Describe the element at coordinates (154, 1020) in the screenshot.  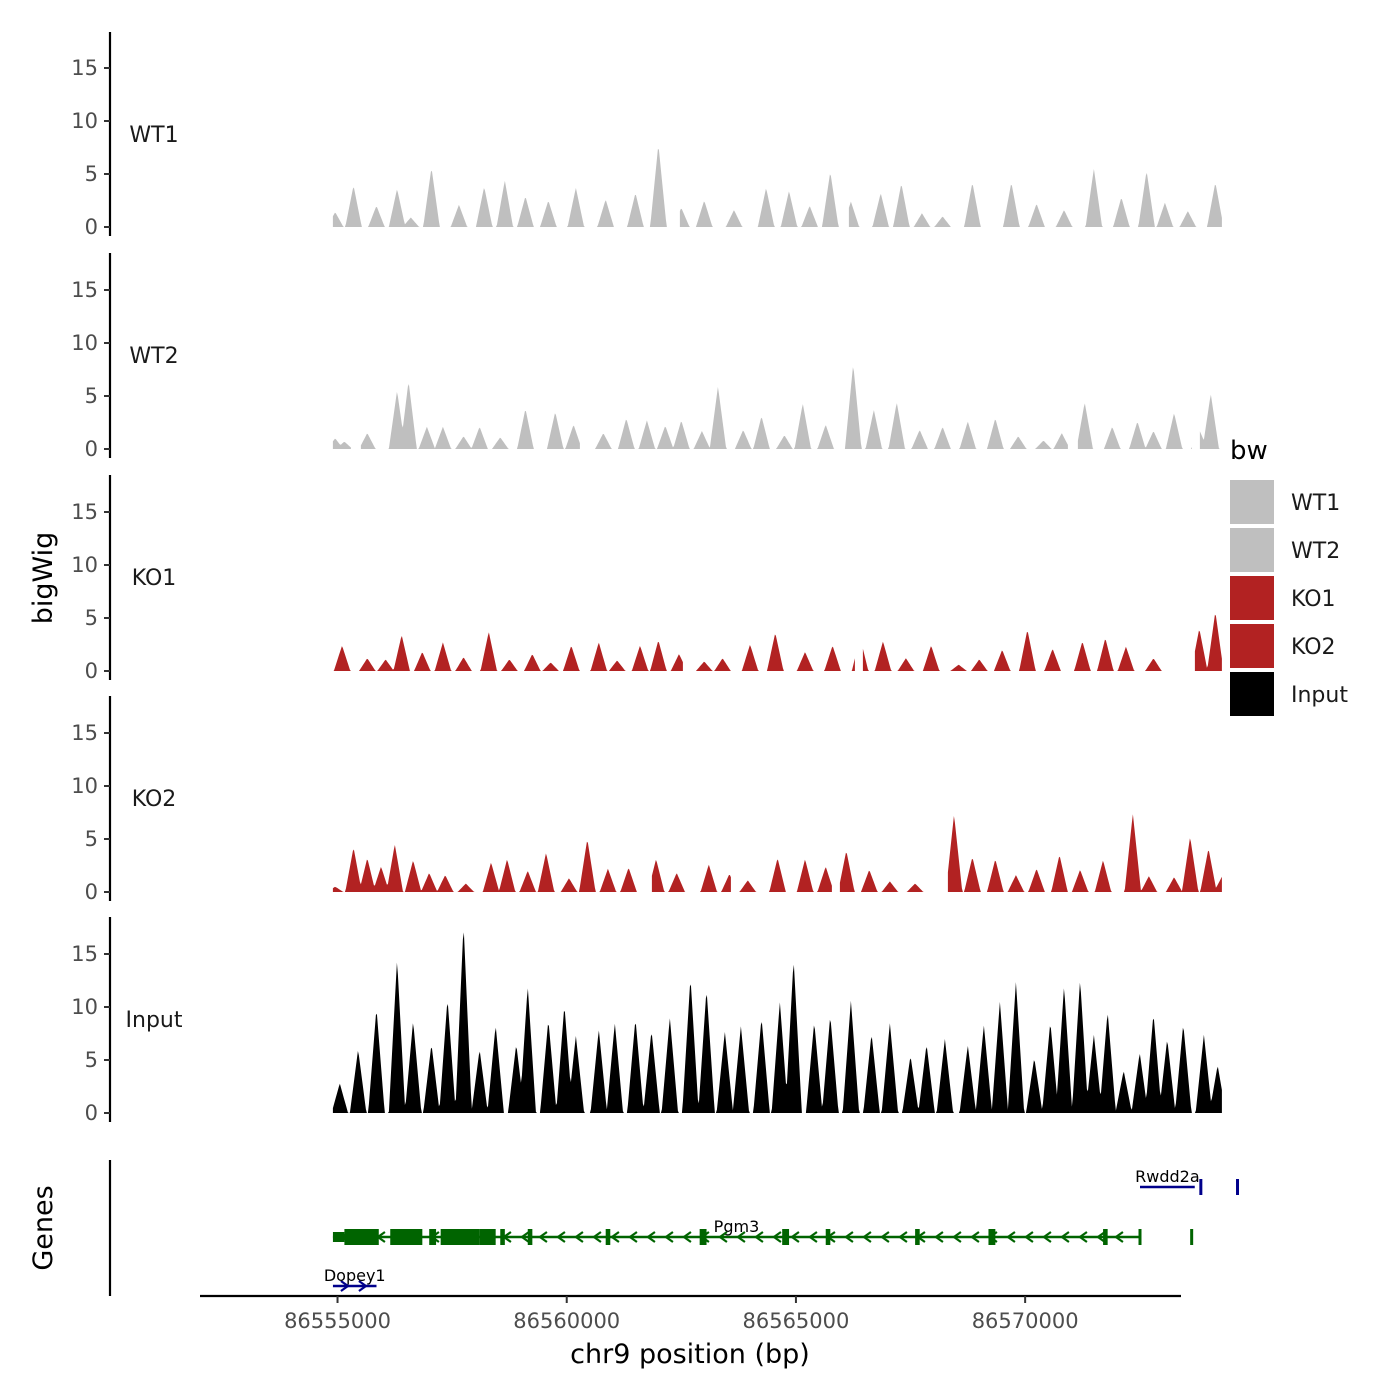
I see `track-label-input: Input` at that location.